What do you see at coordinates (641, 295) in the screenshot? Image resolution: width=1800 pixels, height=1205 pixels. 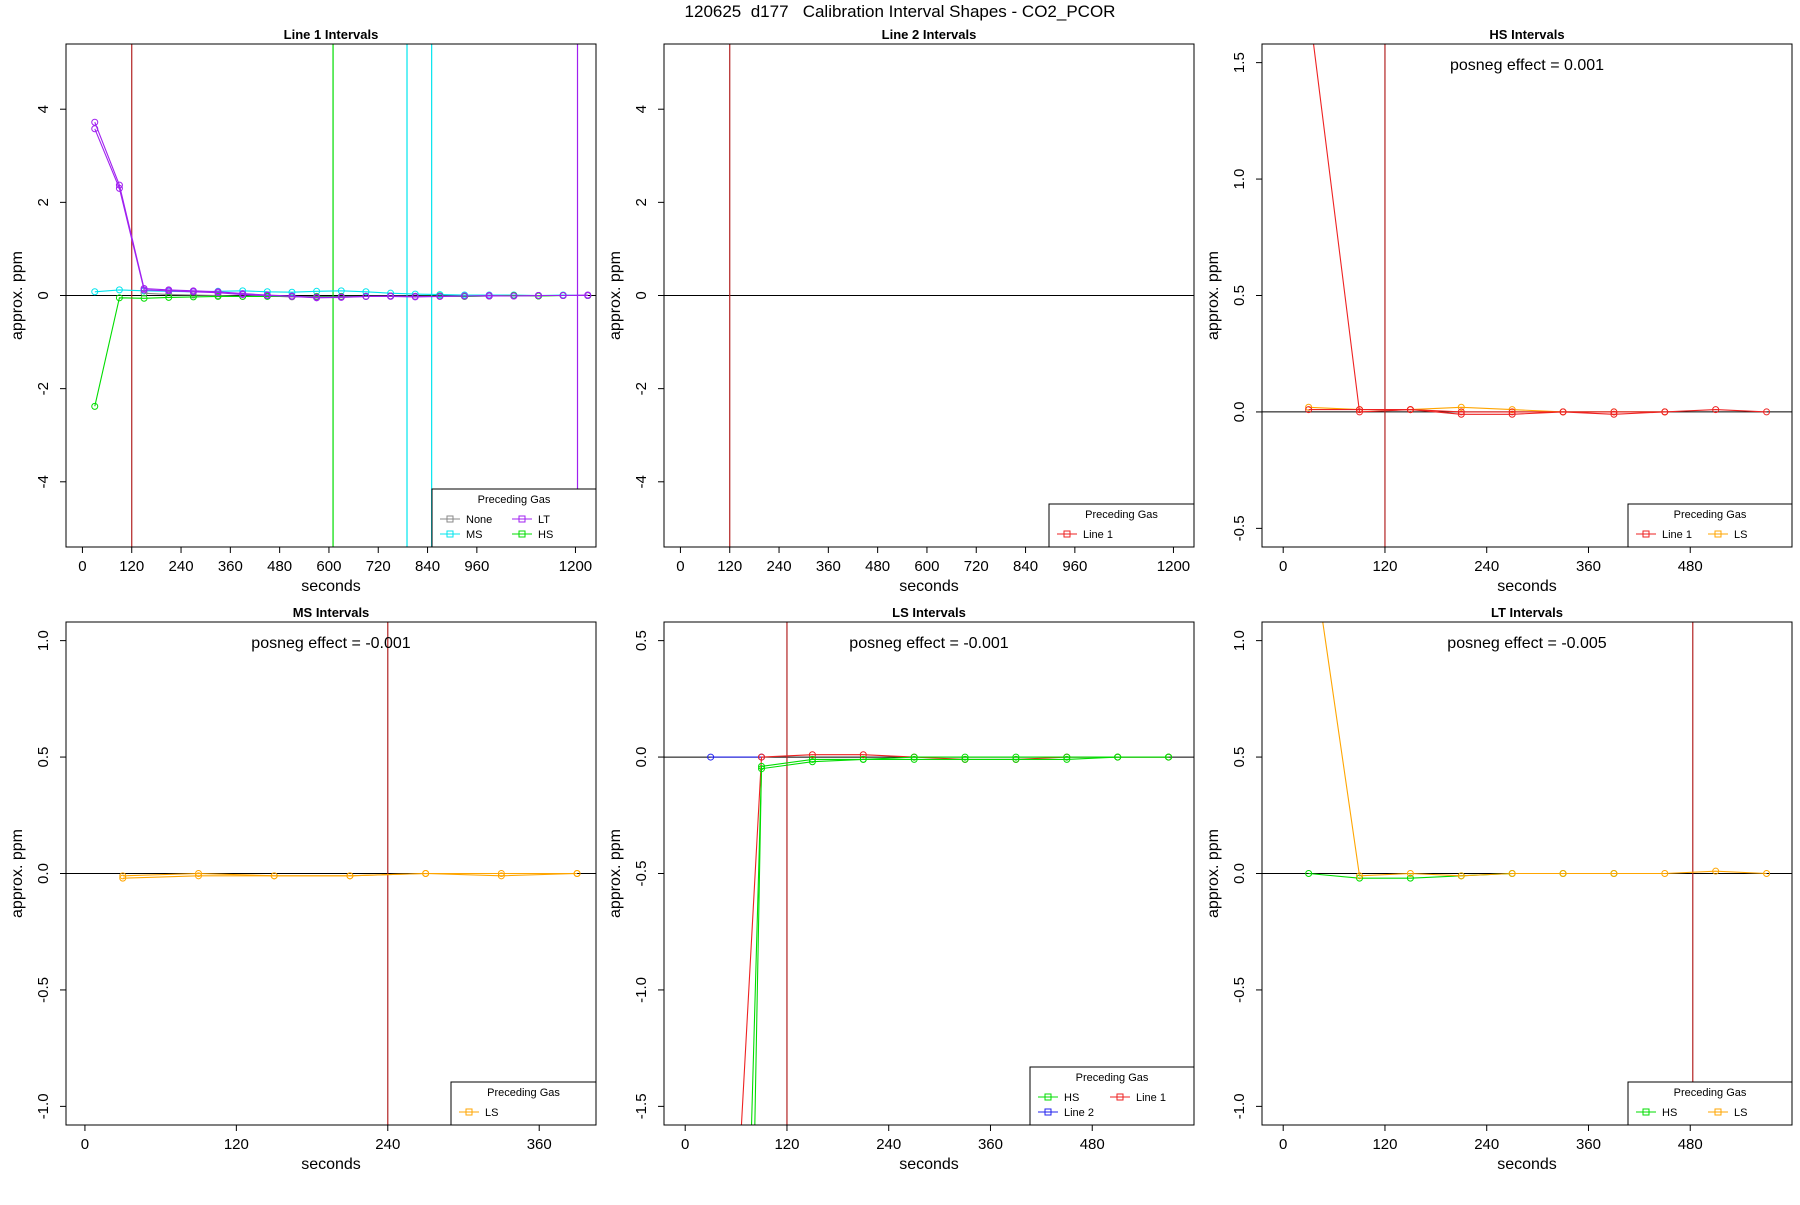 I see `y-tick-label: 0` at bounding box center [641, 295].